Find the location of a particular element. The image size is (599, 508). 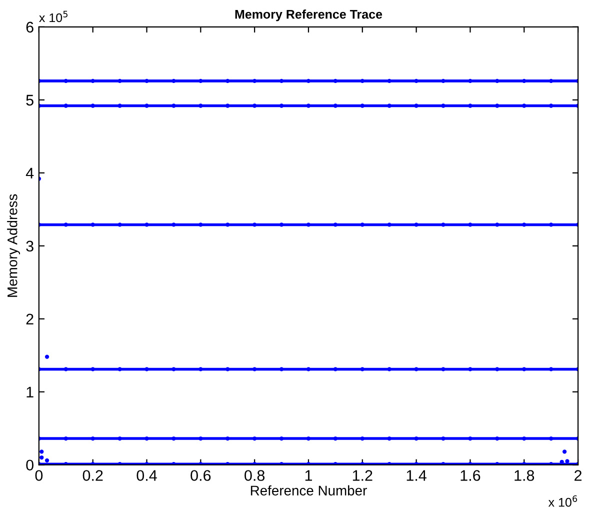

y-tick-label: 5 is located at coordinates (30, 100).